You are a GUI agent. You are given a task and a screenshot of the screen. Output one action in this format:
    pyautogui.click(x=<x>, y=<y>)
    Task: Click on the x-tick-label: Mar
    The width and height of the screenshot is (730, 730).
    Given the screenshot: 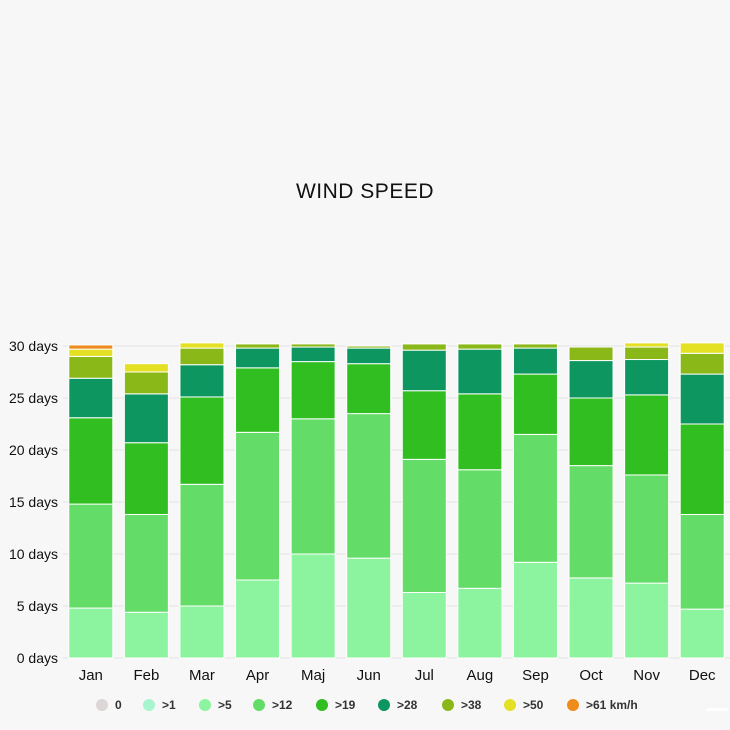 What is the action you would take?
    pyautogui.click(x=202, y=675)
    